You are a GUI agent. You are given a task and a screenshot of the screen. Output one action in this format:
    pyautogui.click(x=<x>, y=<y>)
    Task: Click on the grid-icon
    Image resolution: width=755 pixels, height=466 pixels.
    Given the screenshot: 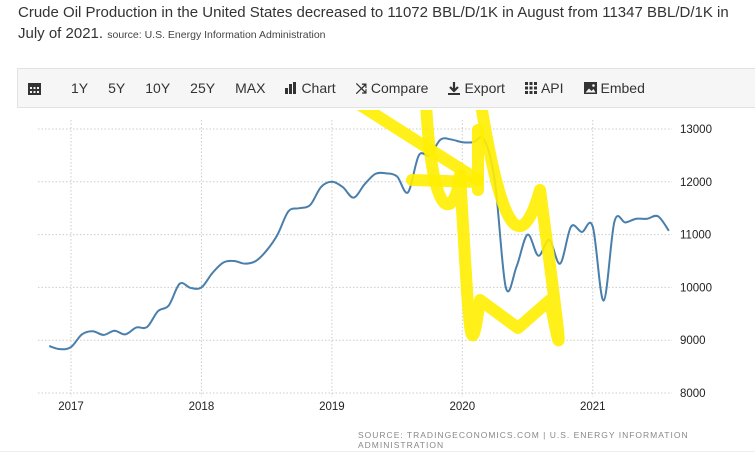 What is the action you would take?
    pyautogui.click(x=530, y=88)
    